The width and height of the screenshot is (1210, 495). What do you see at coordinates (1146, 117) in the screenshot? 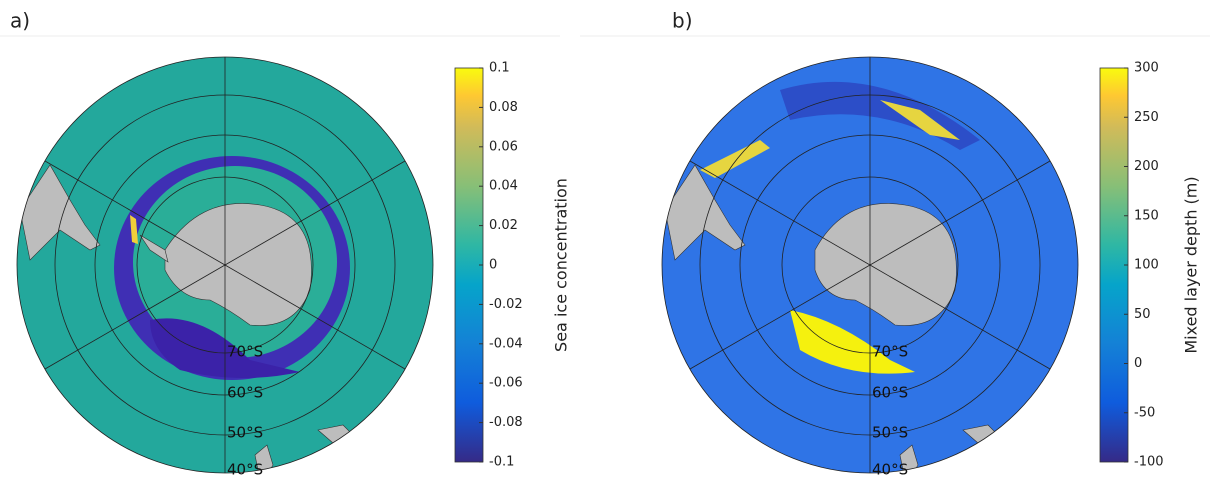
I see `colorbar-tick-label: 250` at bounding box center [1146, 117].